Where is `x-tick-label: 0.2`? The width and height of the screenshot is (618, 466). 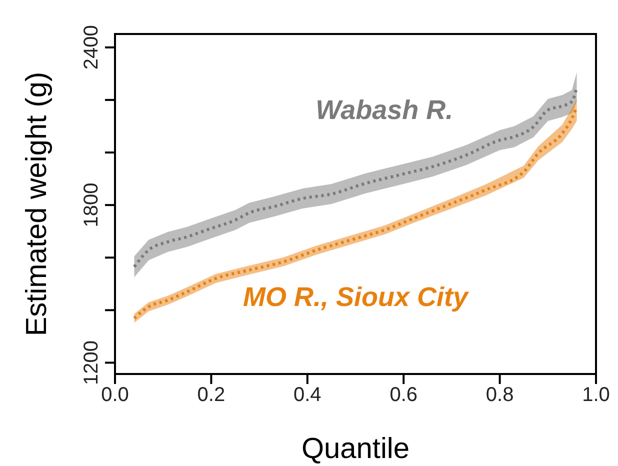
x-tick-label: 0.2 is located at coordinates (211, 395).